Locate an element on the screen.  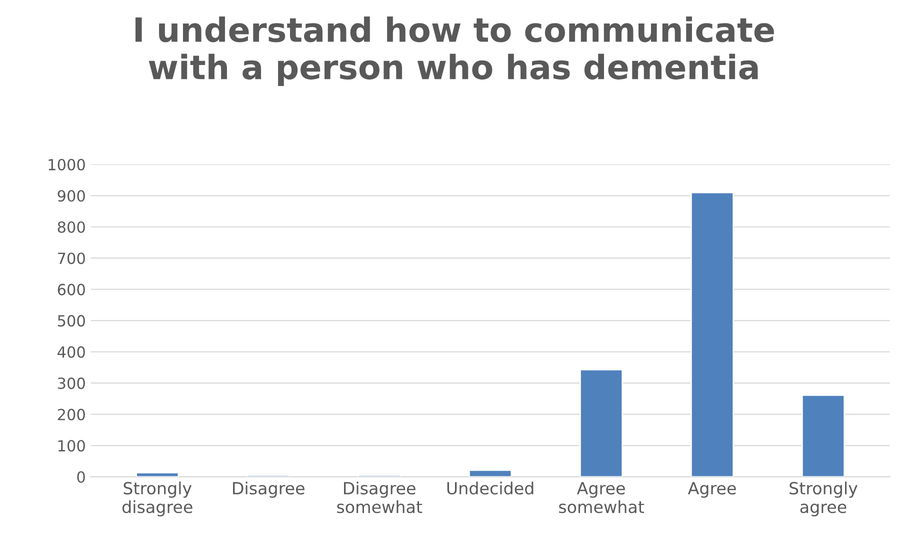
x-tick-label: Agree somewhat is located at coordinates (601, 498).